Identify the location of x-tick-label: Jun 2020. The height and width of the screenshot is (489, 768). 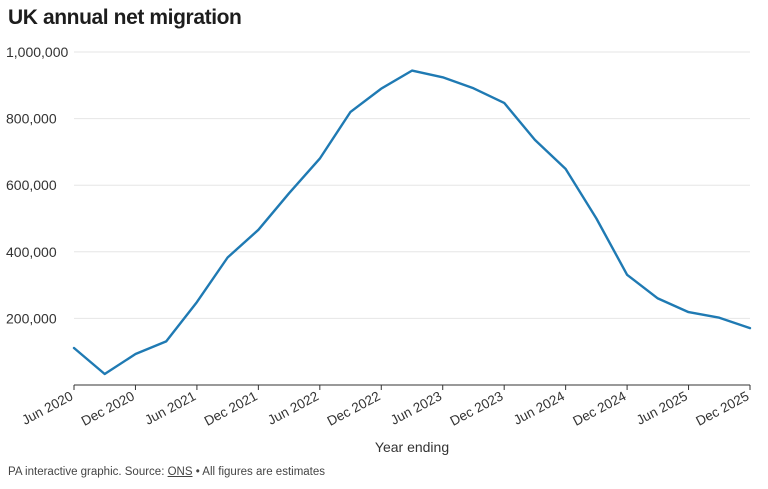
(47, 407).